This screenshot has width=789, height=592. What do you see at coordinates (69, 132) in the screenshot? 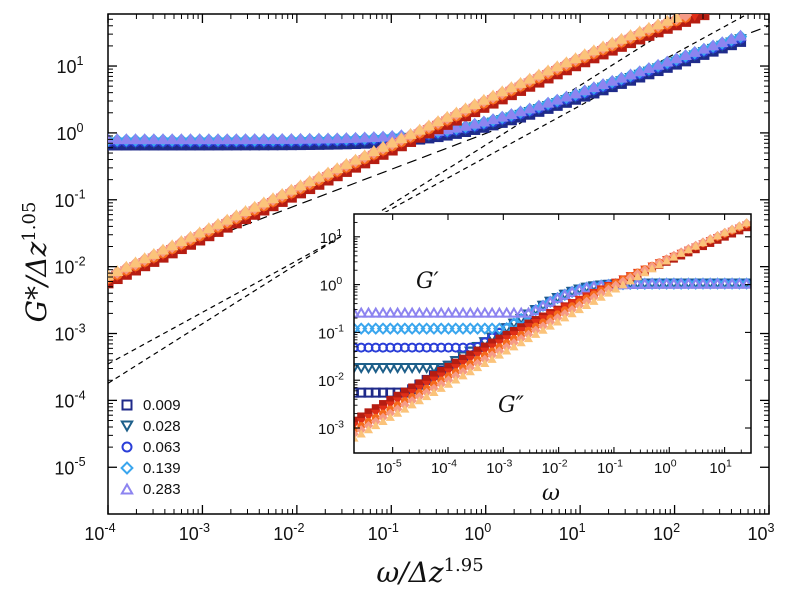
I see `main-y-tick-label: 10⁰` at bounding box center [69, 132].